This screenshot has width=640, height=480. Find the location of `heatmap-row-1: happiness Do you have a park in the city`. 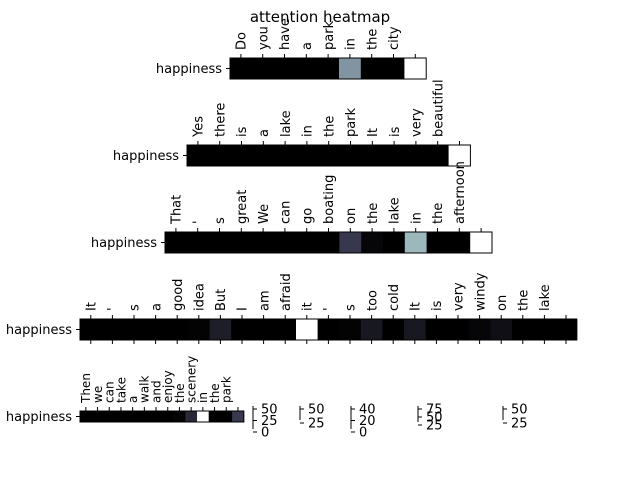

heatmap-row-1: happiness Do you have a park in the city is located at coordinates (291, 49).